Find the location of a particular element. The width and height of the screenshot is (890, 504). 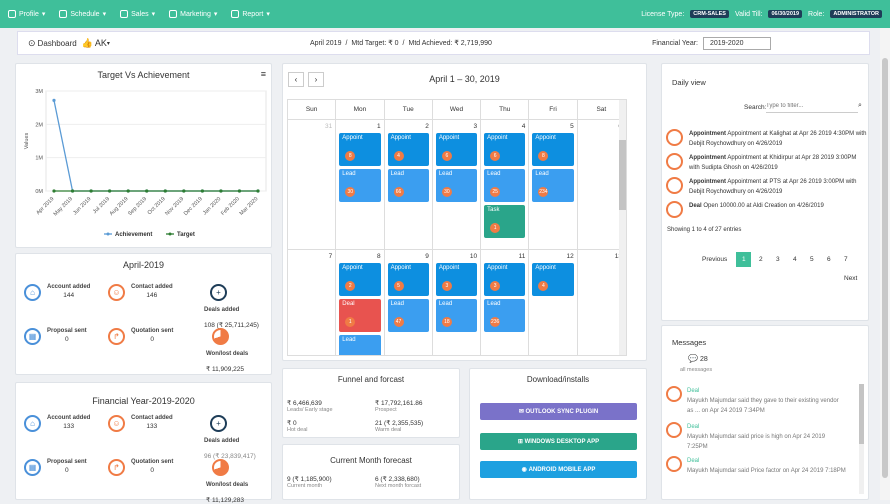

funnel-warm: 21 (₹ 2,355,535) Warm deal is located at coordinates (399, 426).